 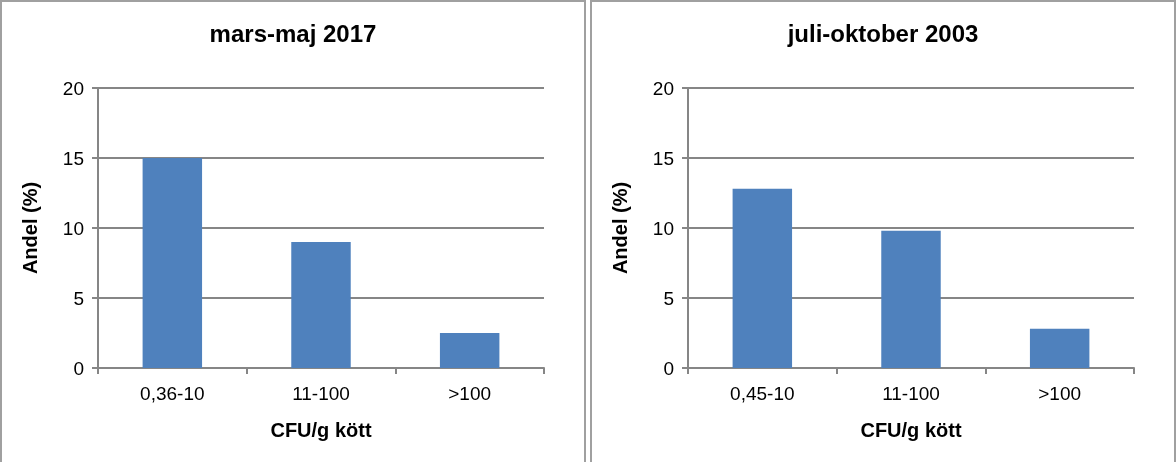 What do you see at coordinates (293, 33) in the screenshot?
I see `chart-title: mars-maj 2017` at bounding box center [293, 33].